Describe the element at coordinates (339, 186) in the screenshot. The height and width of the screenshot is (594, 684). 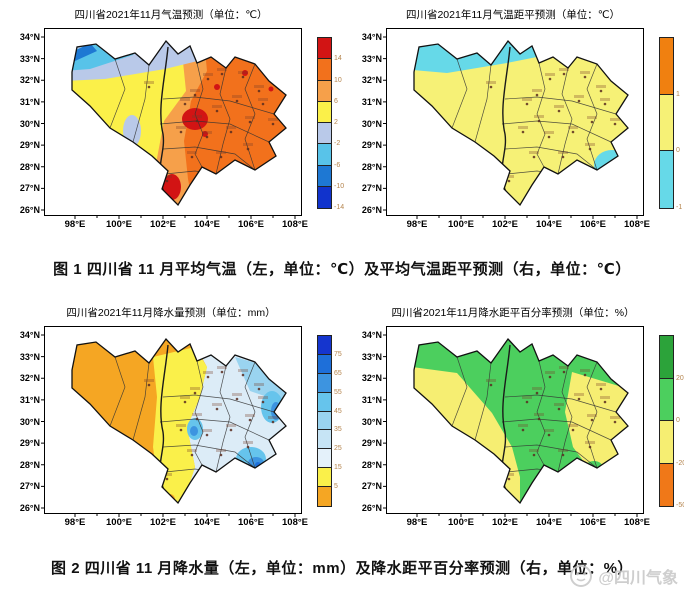
I see `colorbar-tick-label: -10` at that location.